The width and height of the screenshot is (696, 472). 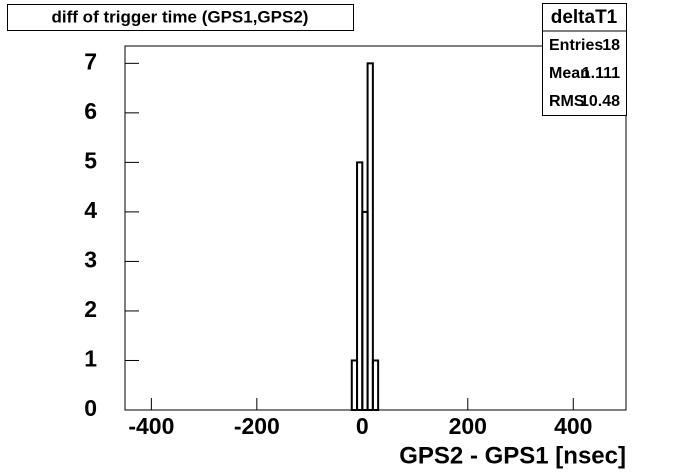 I want to click on x-tick-label: 400, so click(x=573, y=426).